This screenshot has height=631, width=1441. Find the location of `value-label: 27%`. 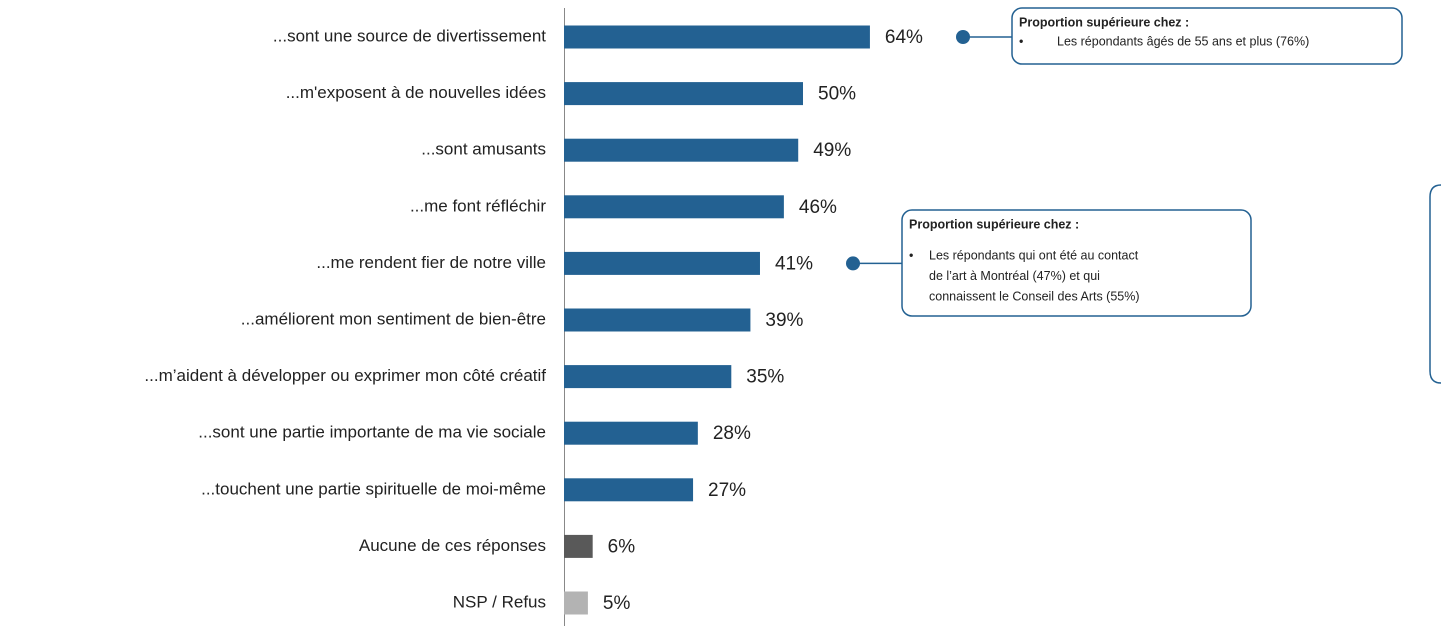

value-label: 27% is located at coordinates (727, 490).